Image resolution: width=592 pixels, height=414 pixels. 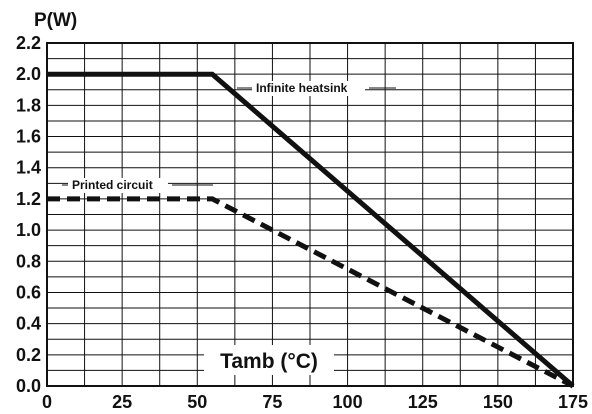 I want to click on y-tick-label: 1.2, so click(x=28, y=199).